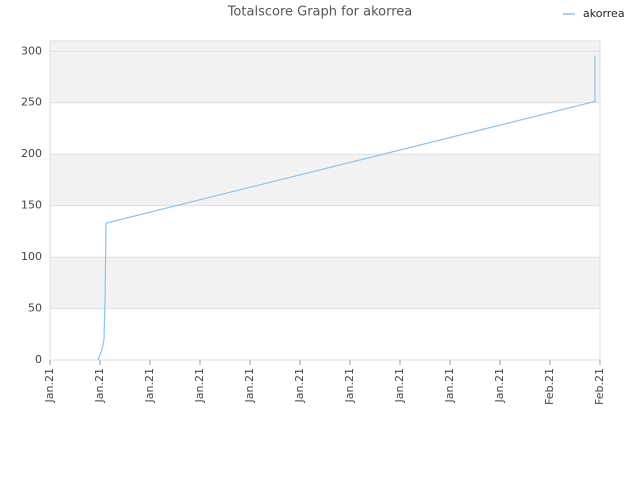 The height and width of the screenshot is (480, 640). I want to click on y-tick-label: 50, so click(35, 308).